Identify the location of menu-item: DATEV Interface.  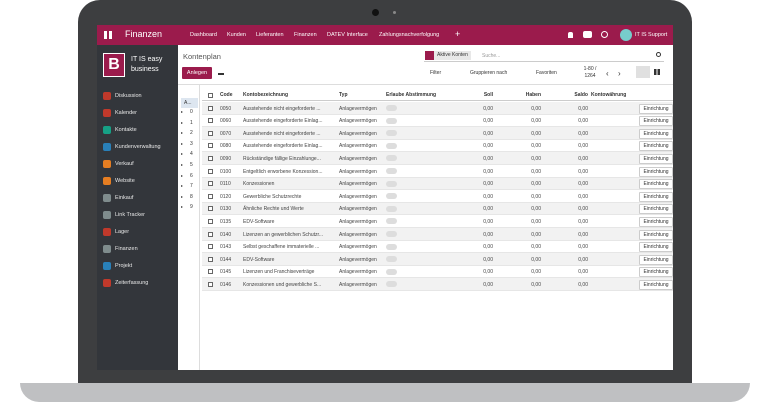
(347, 35).